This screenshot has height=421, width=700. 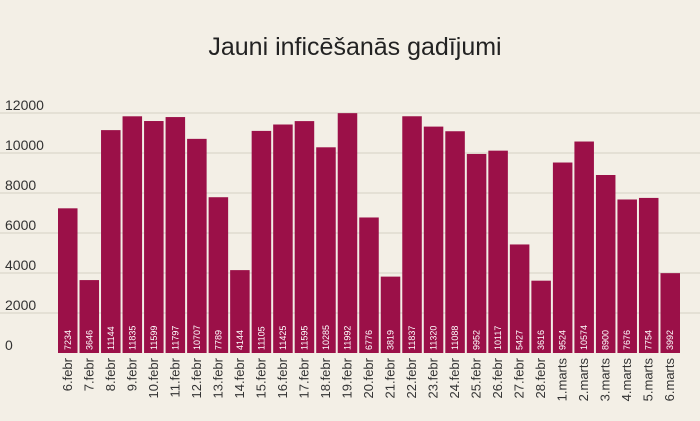 What do you see at coordinates (326, 337) in the screenshot?
I see `bar-value-label: 10285` at bounding box center [326, 337].